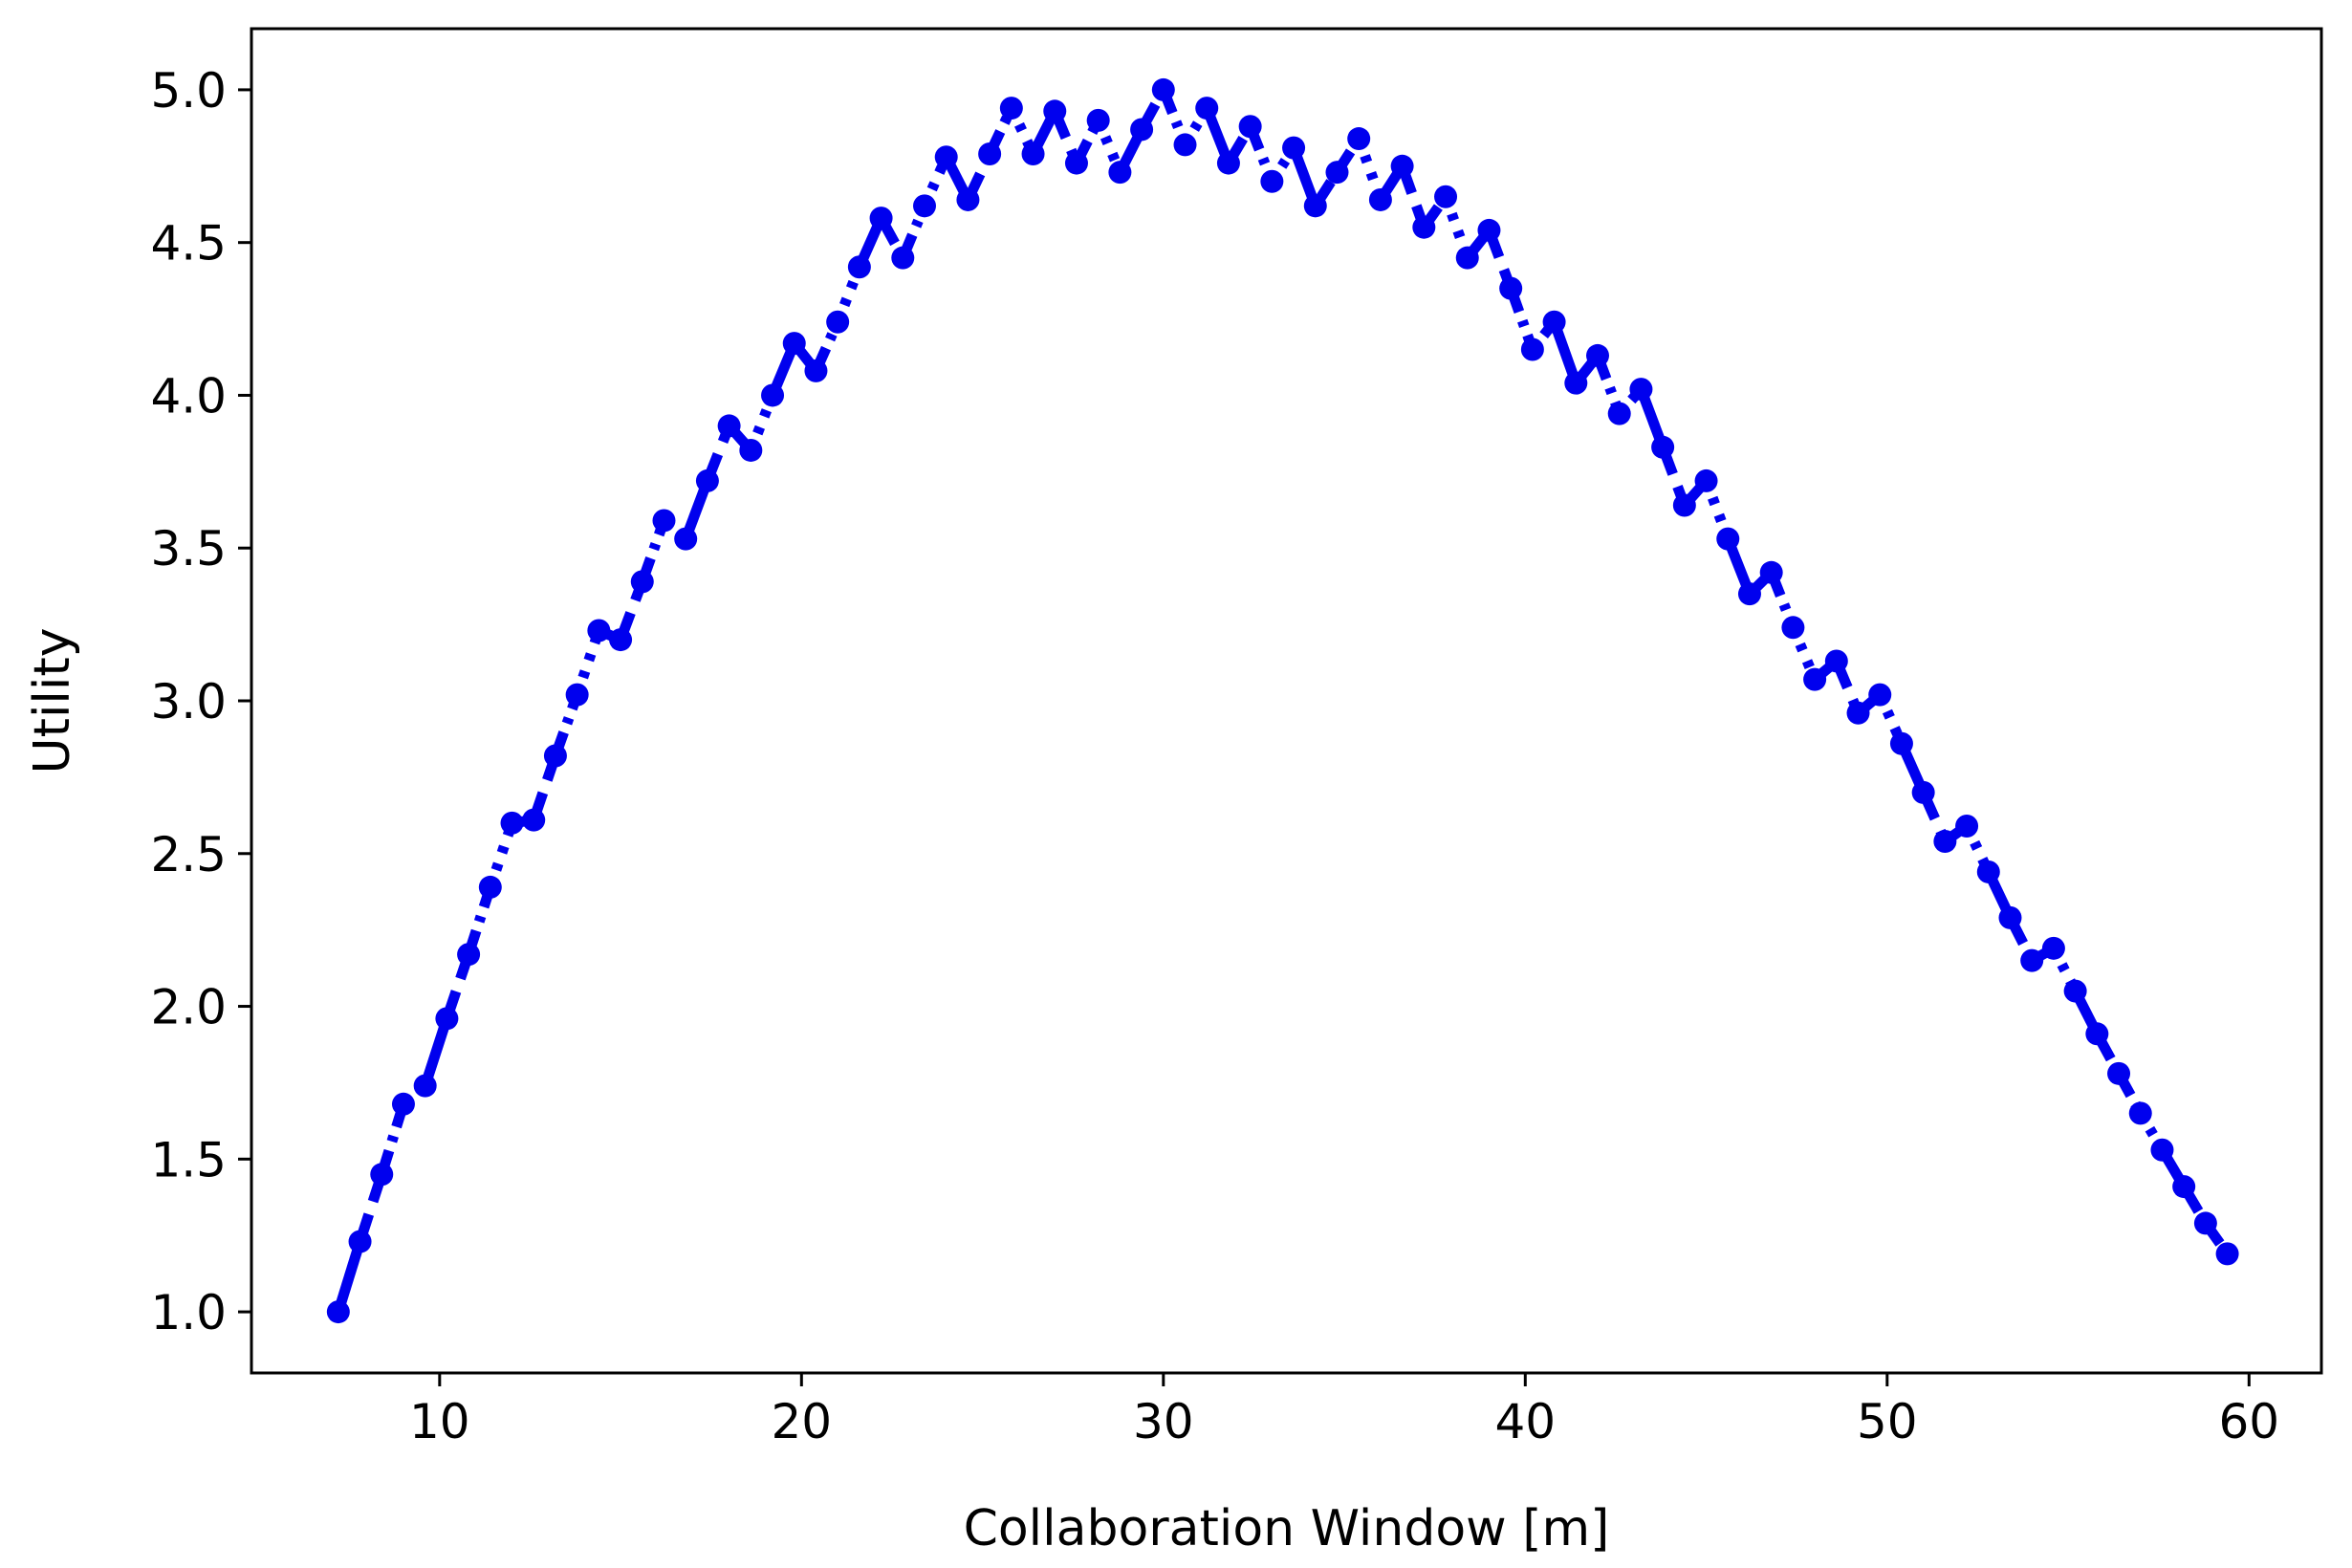 This screenshot has width=2352, height=1568. I want to click on x-tick-label: 60, so click(2248, 1421).